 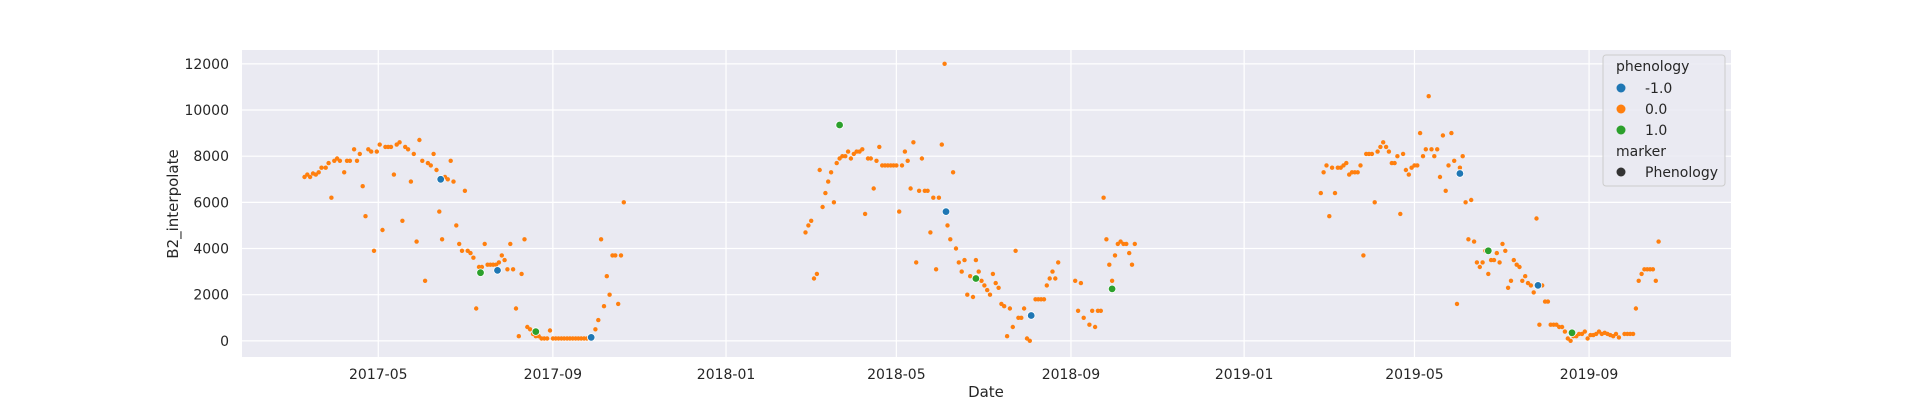 I want to click on y-tick-label: 8000, so click(x=211, y=157).